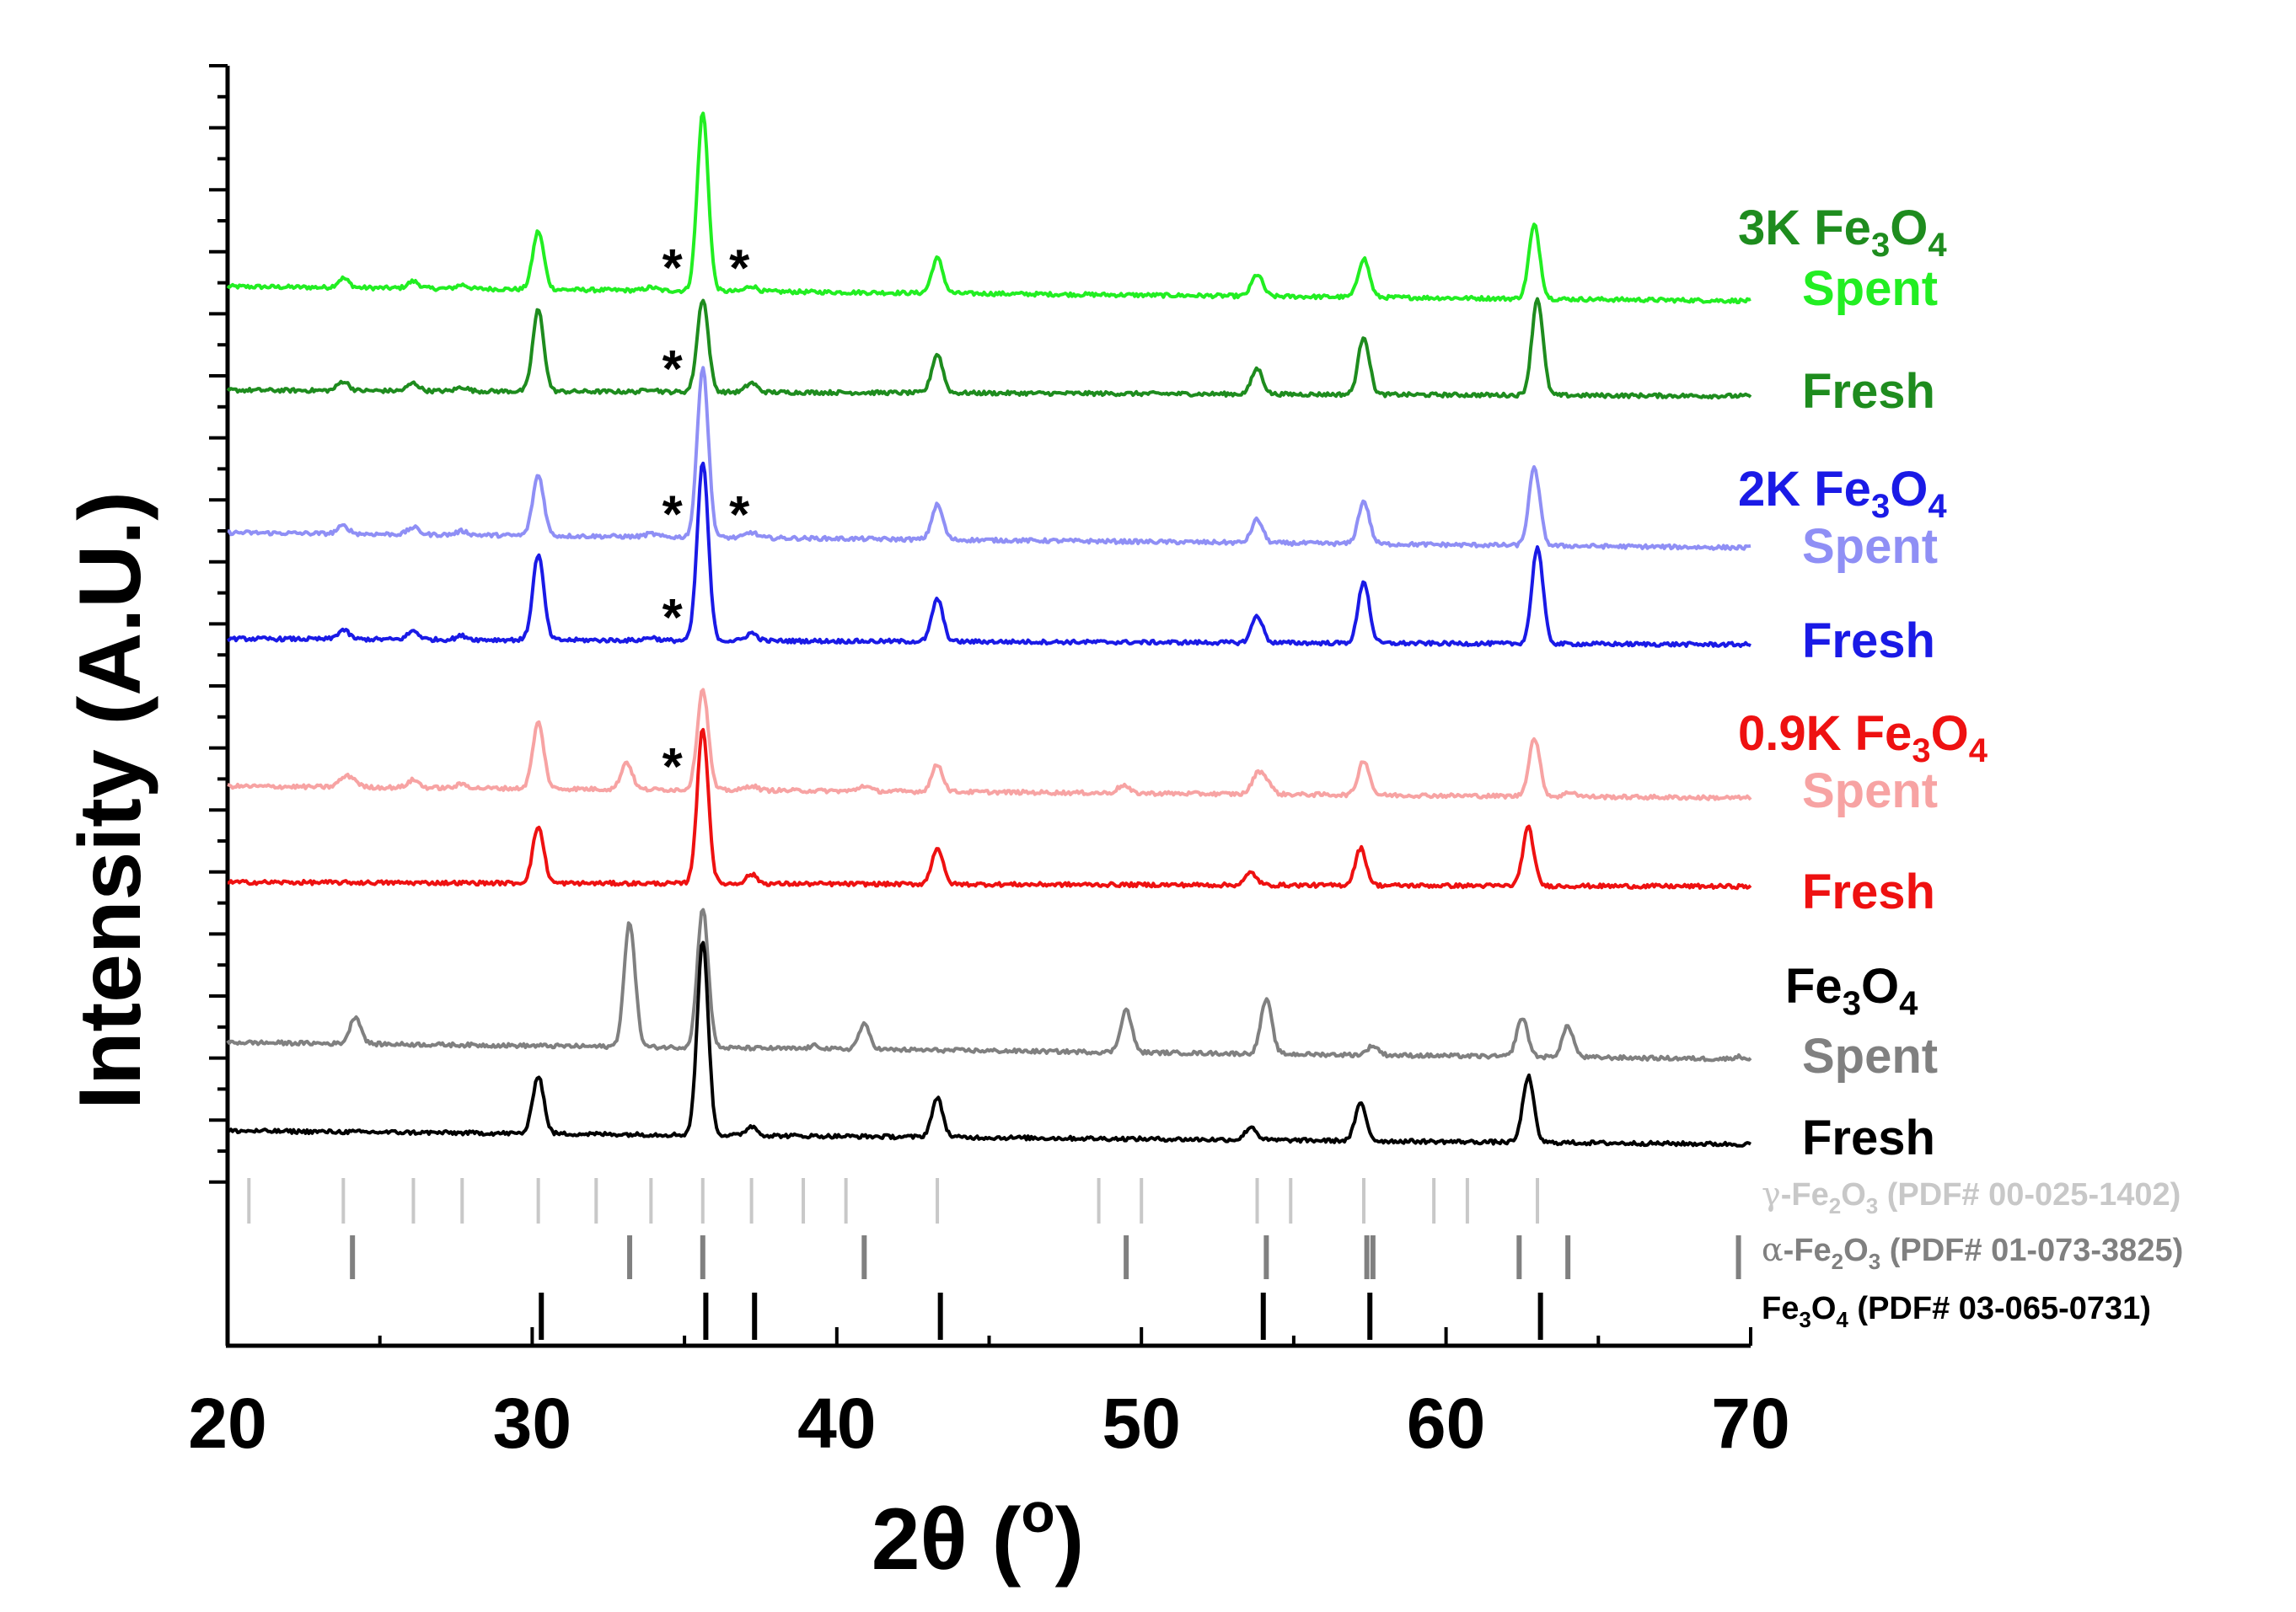  I want to click on series-line-s3k_spent, so click(989, 208).